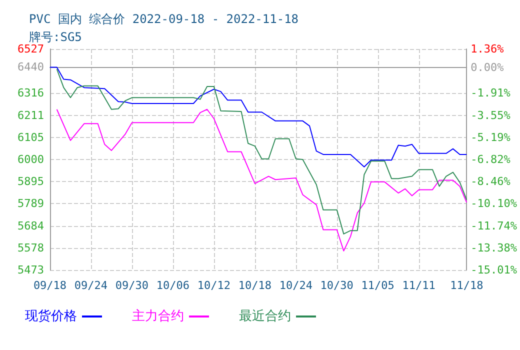 This screenshot has height=350, width=520. I want to click on y2-tick-label: -3.55%, so click(490, 115).